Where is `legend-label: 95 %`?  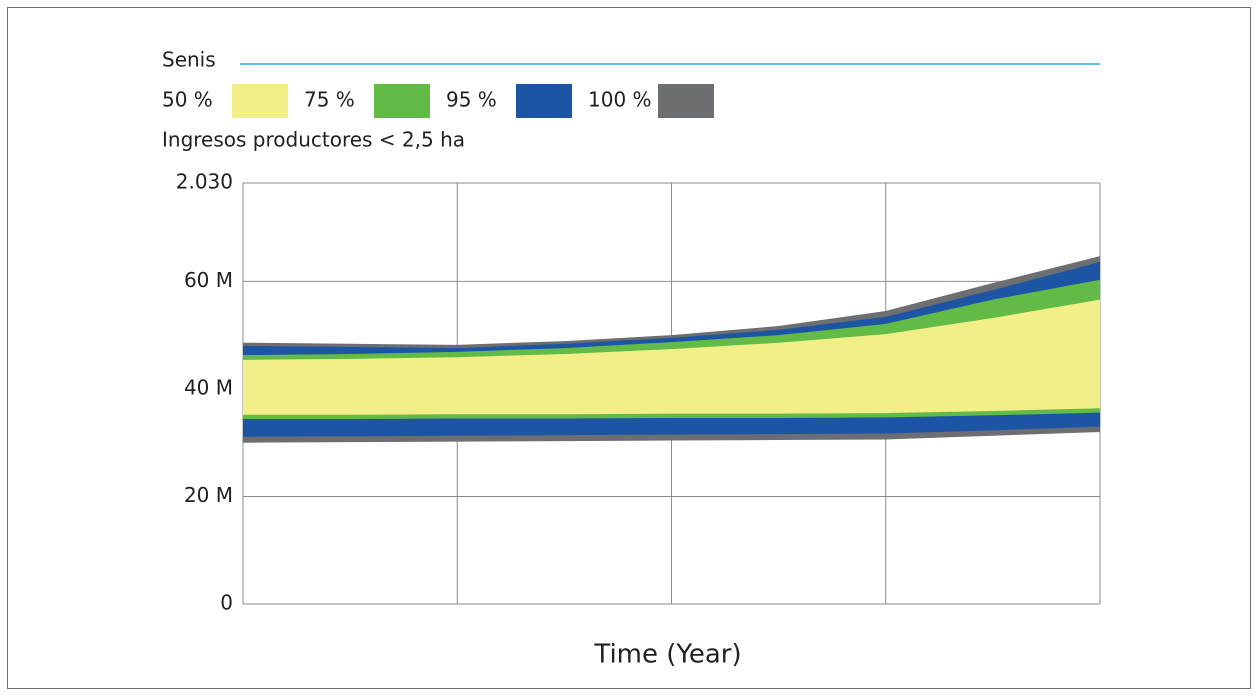 legend-label: 95 % is located at coordinates (471, 100).